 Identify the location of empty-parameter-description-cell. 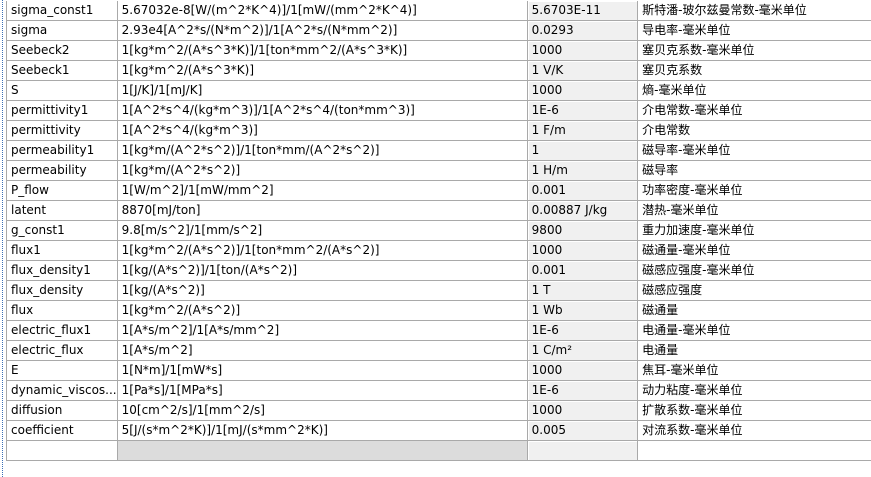
(754, 450).